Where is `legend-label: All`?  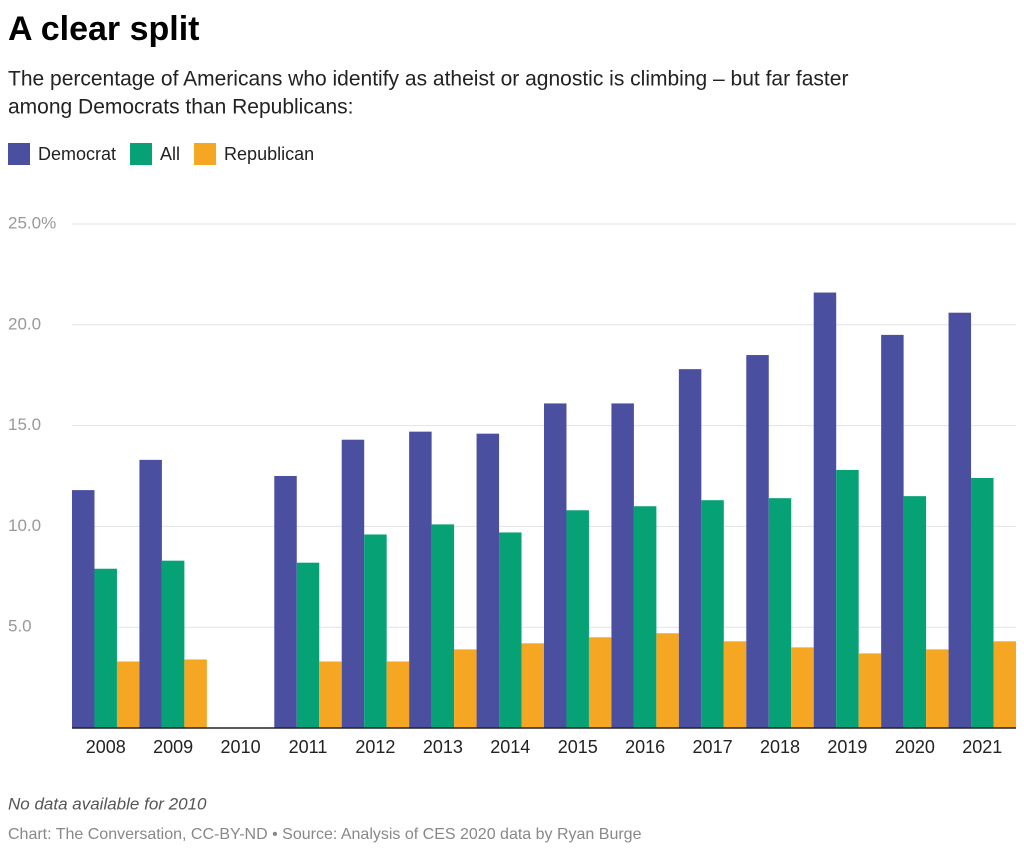
legend-label: All is located at coordinates (170, 154).